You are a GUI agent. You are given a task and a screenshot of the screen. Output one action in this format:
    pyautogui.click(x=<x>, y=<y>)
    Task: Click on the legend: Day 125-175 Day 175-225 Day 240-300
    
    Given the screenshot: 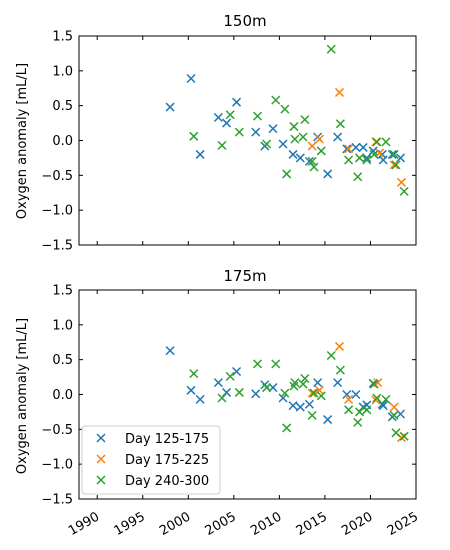 What is the action you would take?
    pyautogui.click(x=151, y=460)
    